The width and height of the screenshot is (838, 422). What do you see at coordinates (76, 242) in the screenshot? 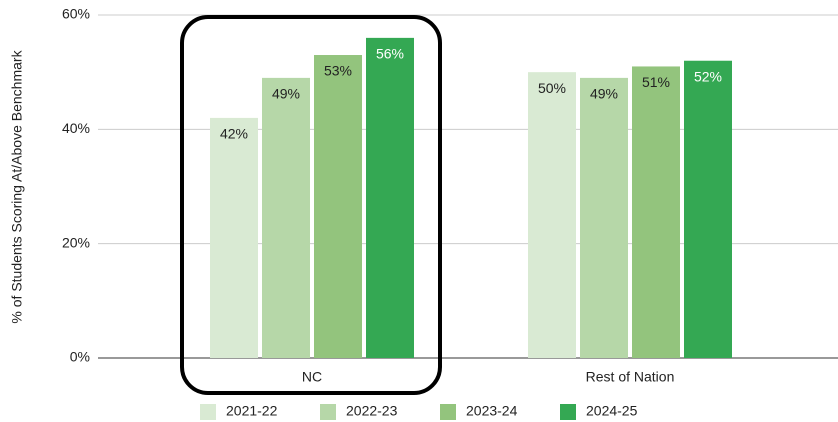
I see `y-tick-label: 20%` at bounding box center [76, 242].